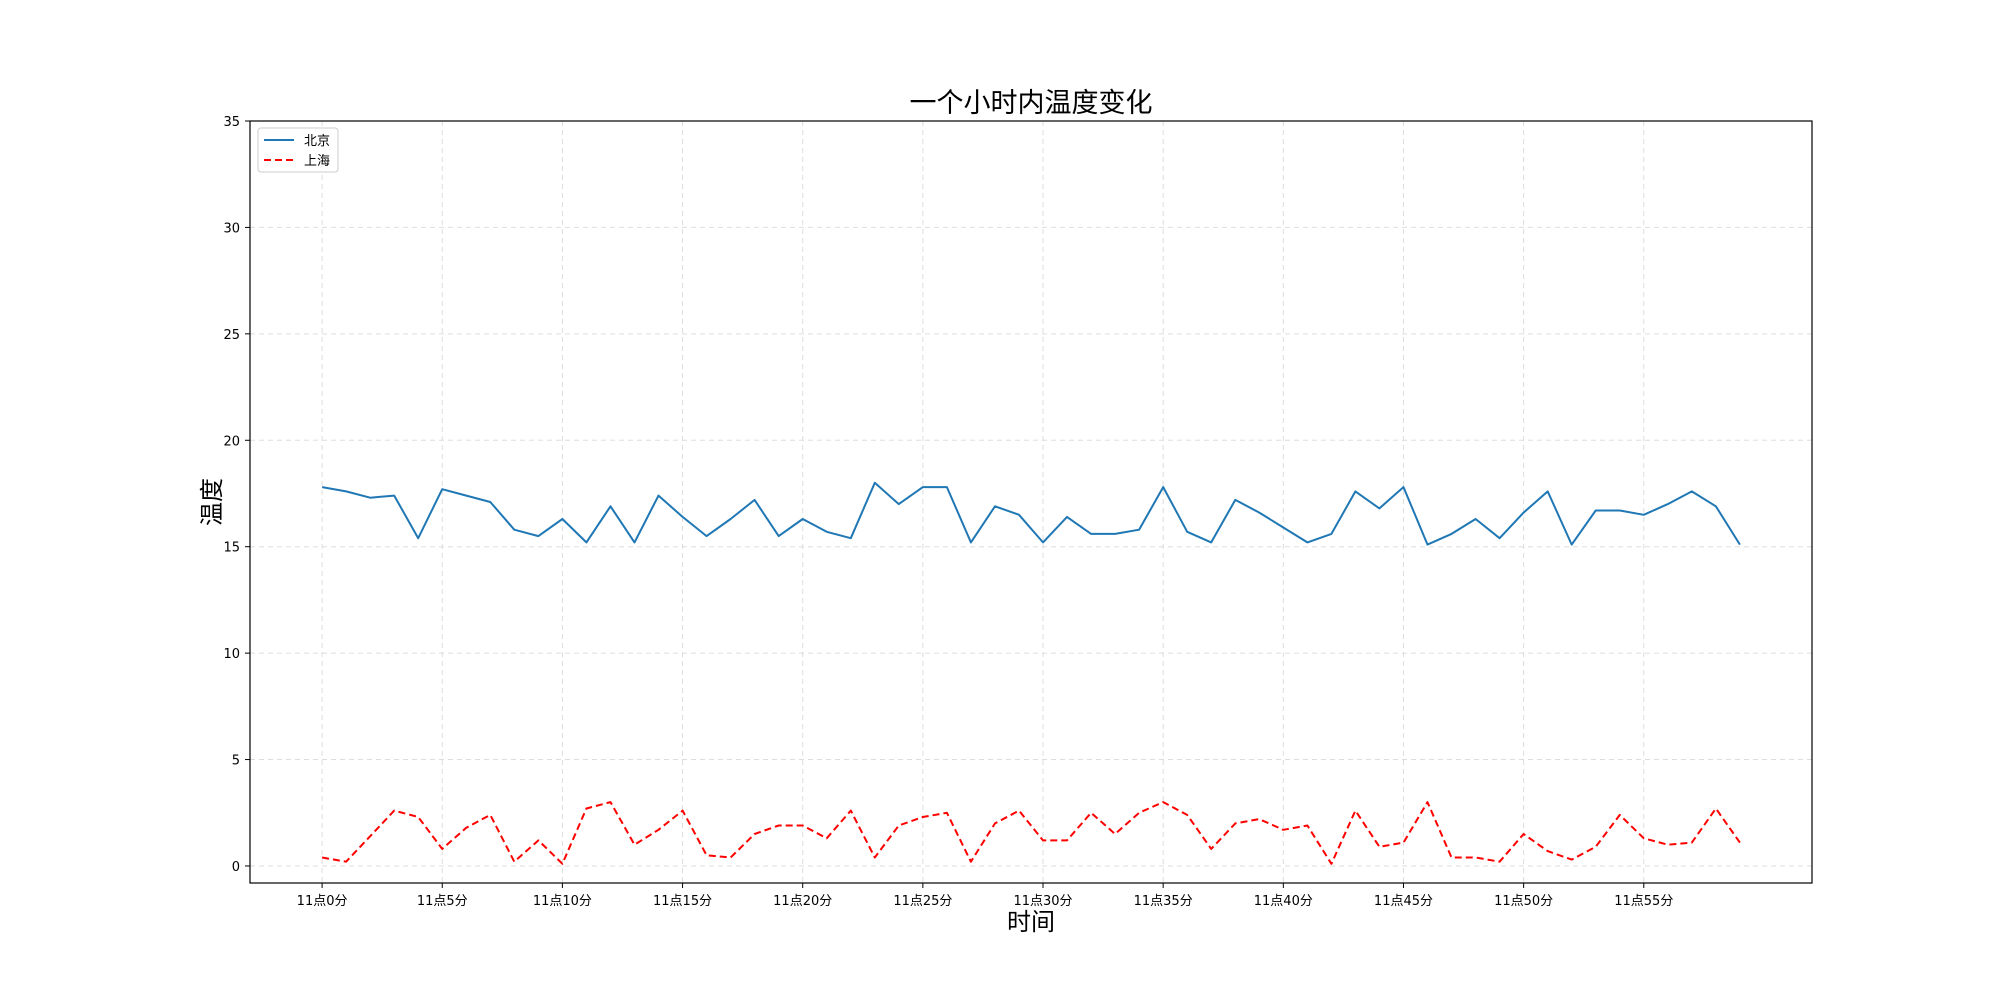  Describe the element at coordinates (322, 901) in the screenshot. I see `x-tick-label: 11点0分` at that location.